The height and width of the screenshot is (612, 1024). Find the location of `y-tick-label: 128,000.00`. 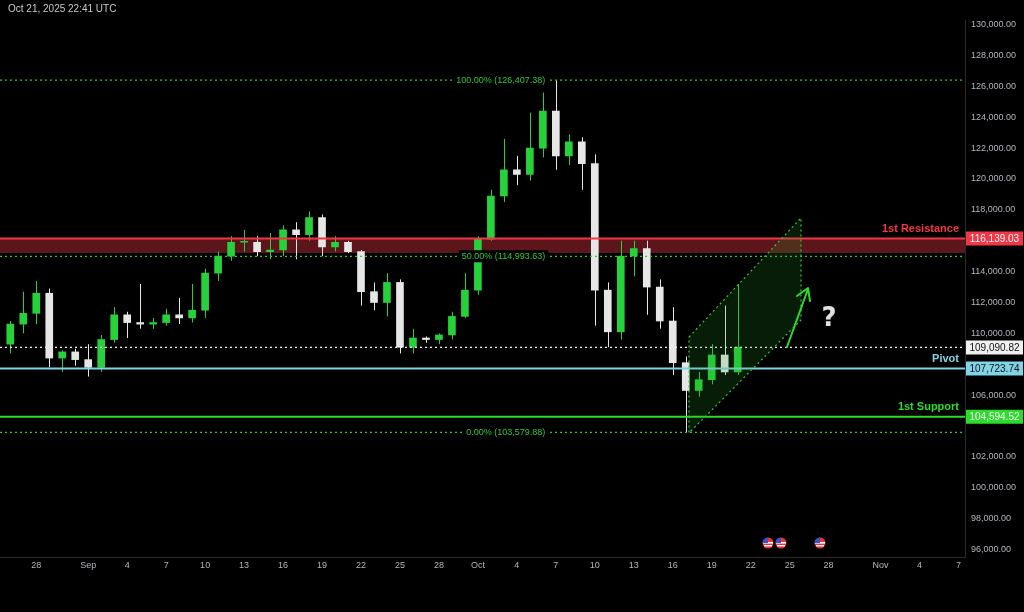

y-tick-label: 128,000.00 is located at coordinates (994, 54).